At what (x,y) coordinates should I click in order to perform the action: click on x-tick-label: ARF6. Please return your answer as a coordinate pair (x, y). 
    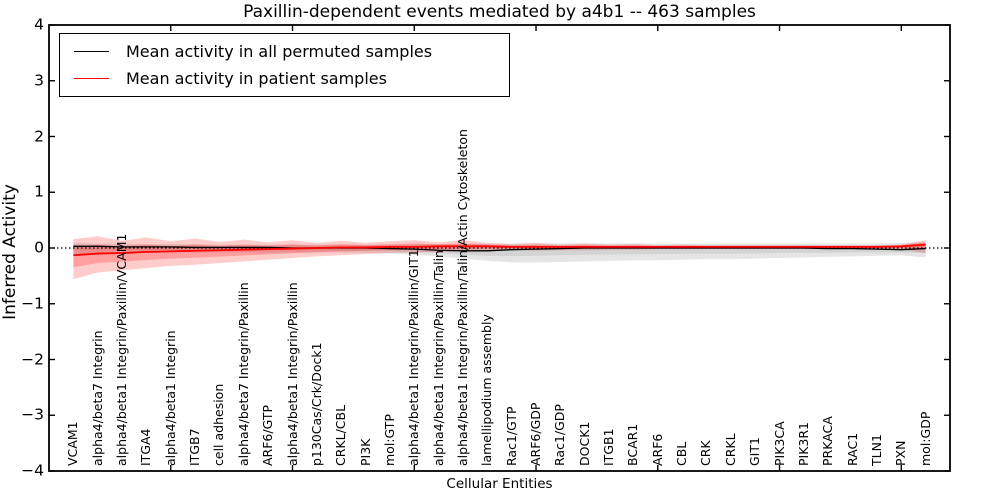
    Looking at the image, I should click on (657, 449).